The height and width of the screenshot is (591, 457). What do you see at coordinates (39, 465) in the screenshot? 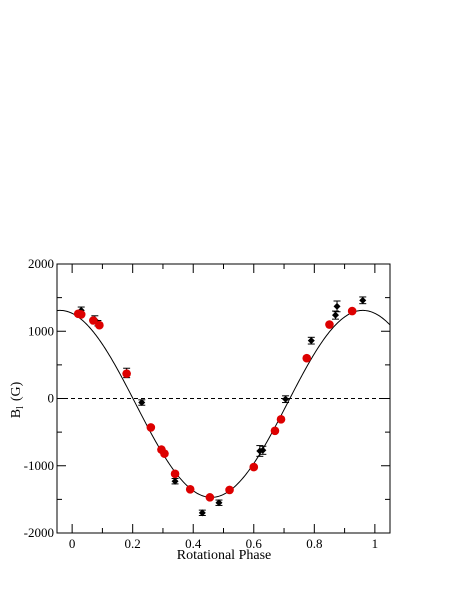
I see `y-tick-label: -1000` at bounding box center [39, 465].